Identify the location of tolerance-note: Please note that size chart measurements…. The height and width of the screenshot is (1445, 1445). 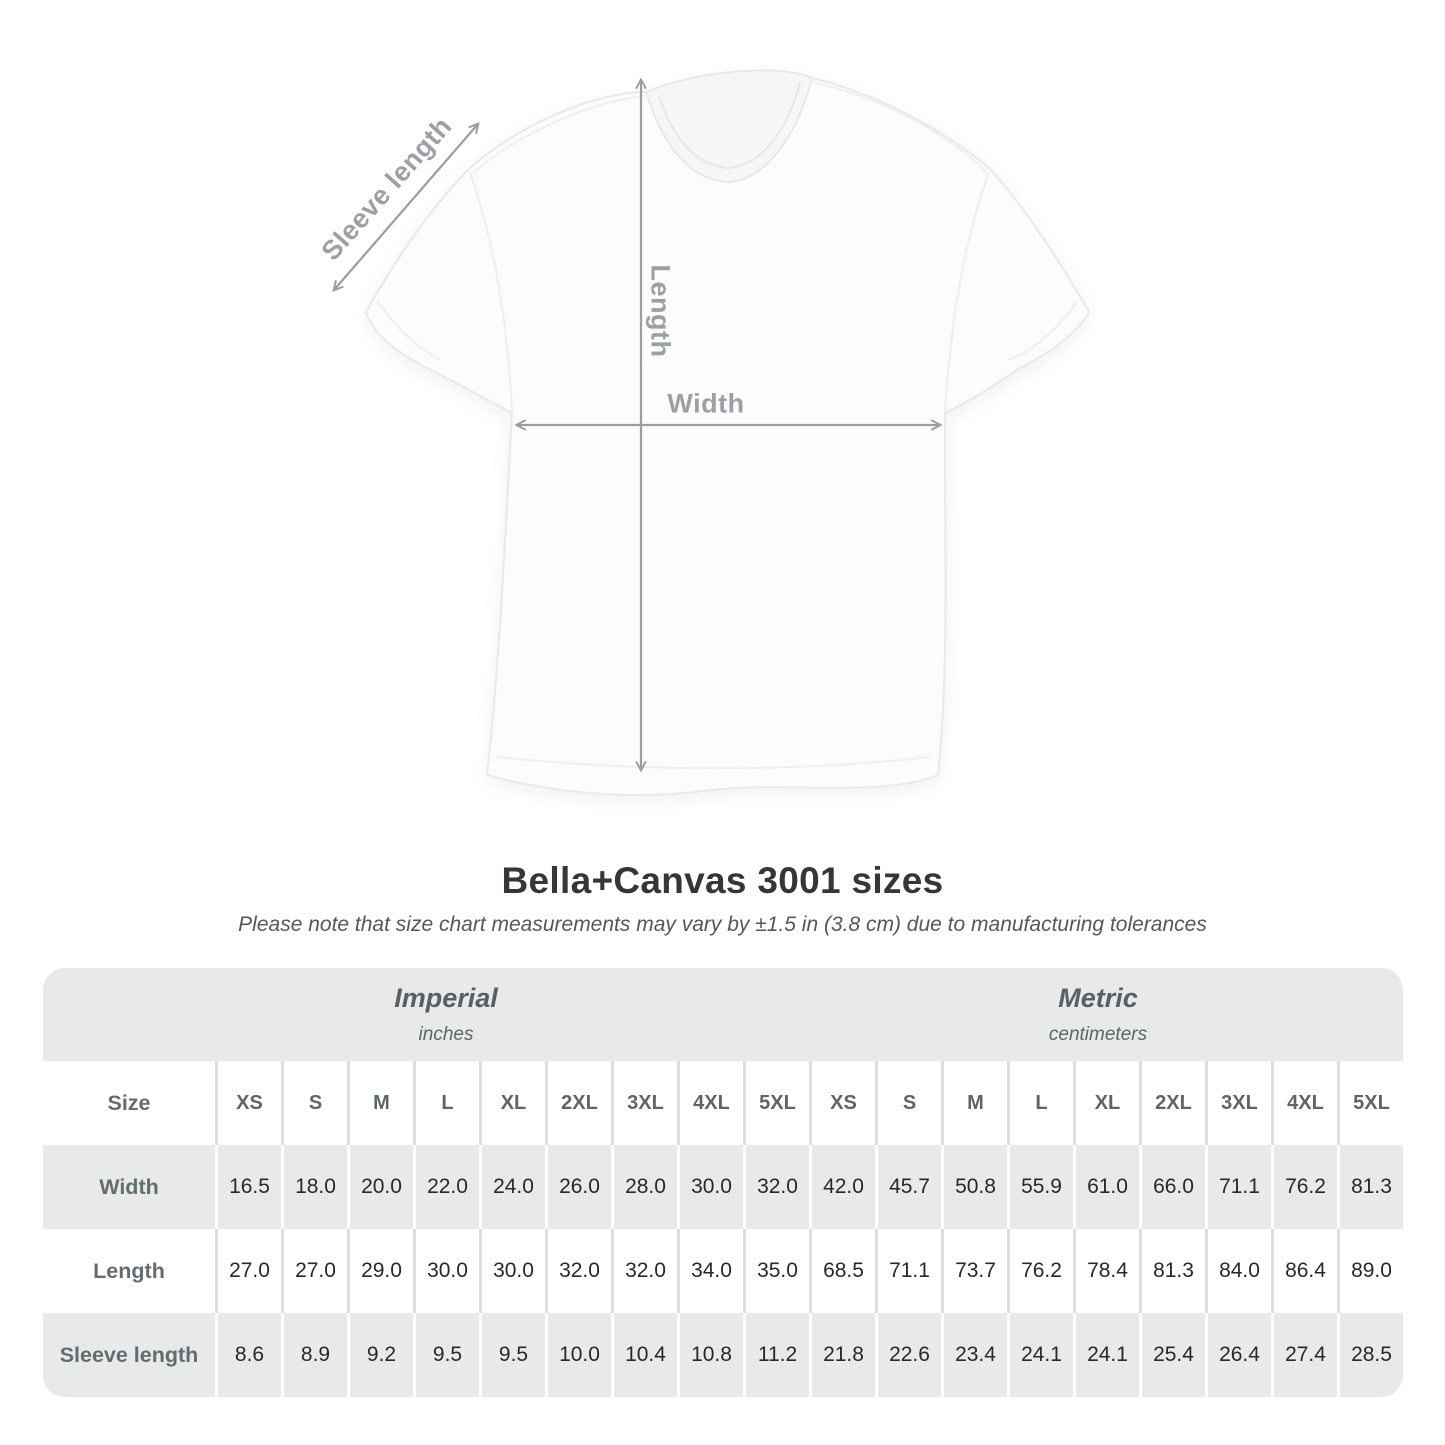
(722, 924).